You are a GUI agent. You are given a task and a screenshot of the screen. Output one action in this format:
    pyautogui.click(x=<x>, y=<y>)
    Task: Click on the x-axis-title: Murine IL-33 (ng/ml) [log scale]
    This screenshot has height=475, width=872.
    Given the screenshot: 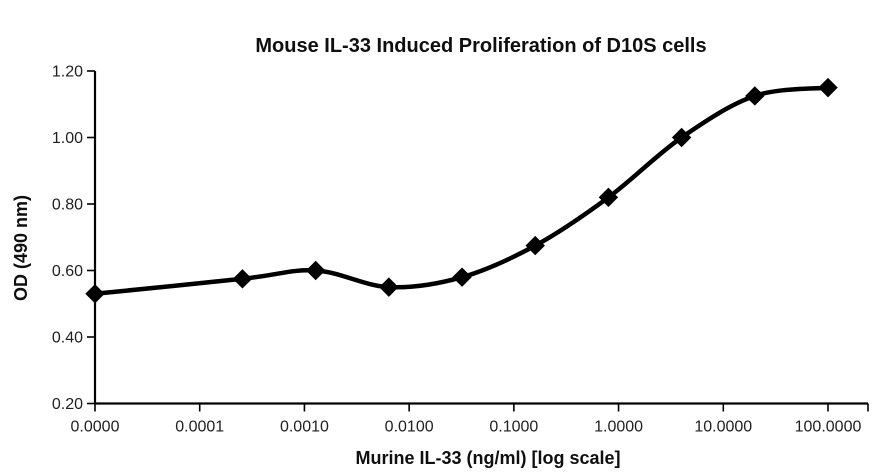 What is the action you would take?
    pyautogui.click(x=487, y=458)
    